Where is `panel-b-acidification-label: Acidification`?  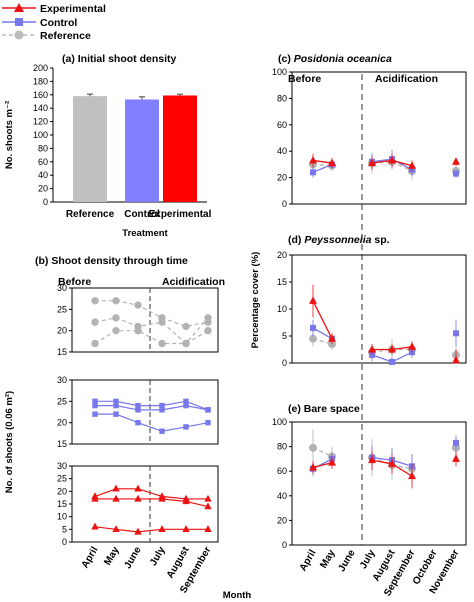
panel-b-acidification-label: Acidification is located at coordinates (193, 282).